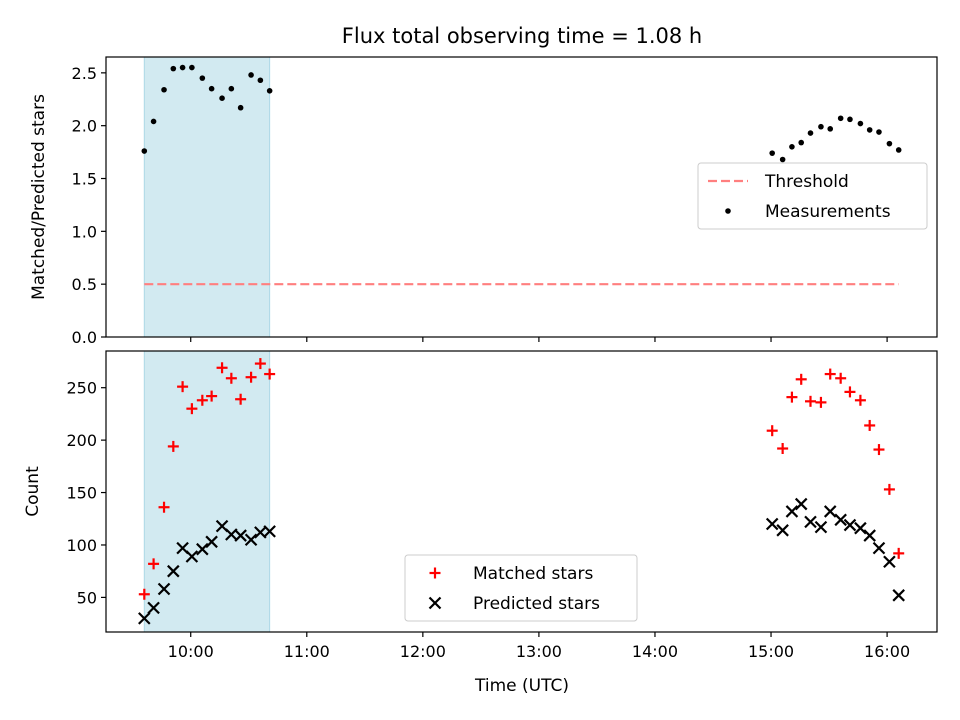 The height and width of the screenshot is (720, 960). I want to click on top-observing-span, so click(207, 197).